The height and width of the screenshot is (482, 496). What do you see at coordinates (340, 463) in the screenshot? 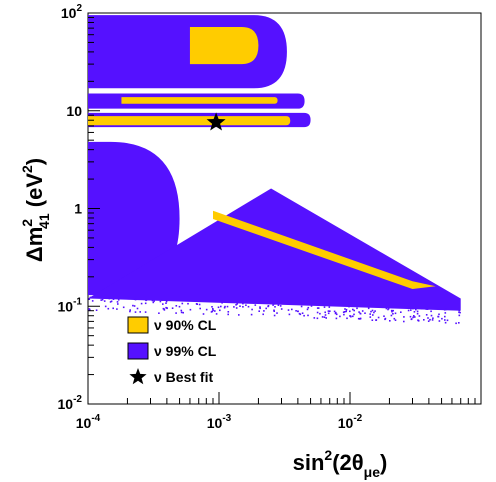
I see `x-axis-title: sin2(2θμe)` at bounding box center [340, 463].